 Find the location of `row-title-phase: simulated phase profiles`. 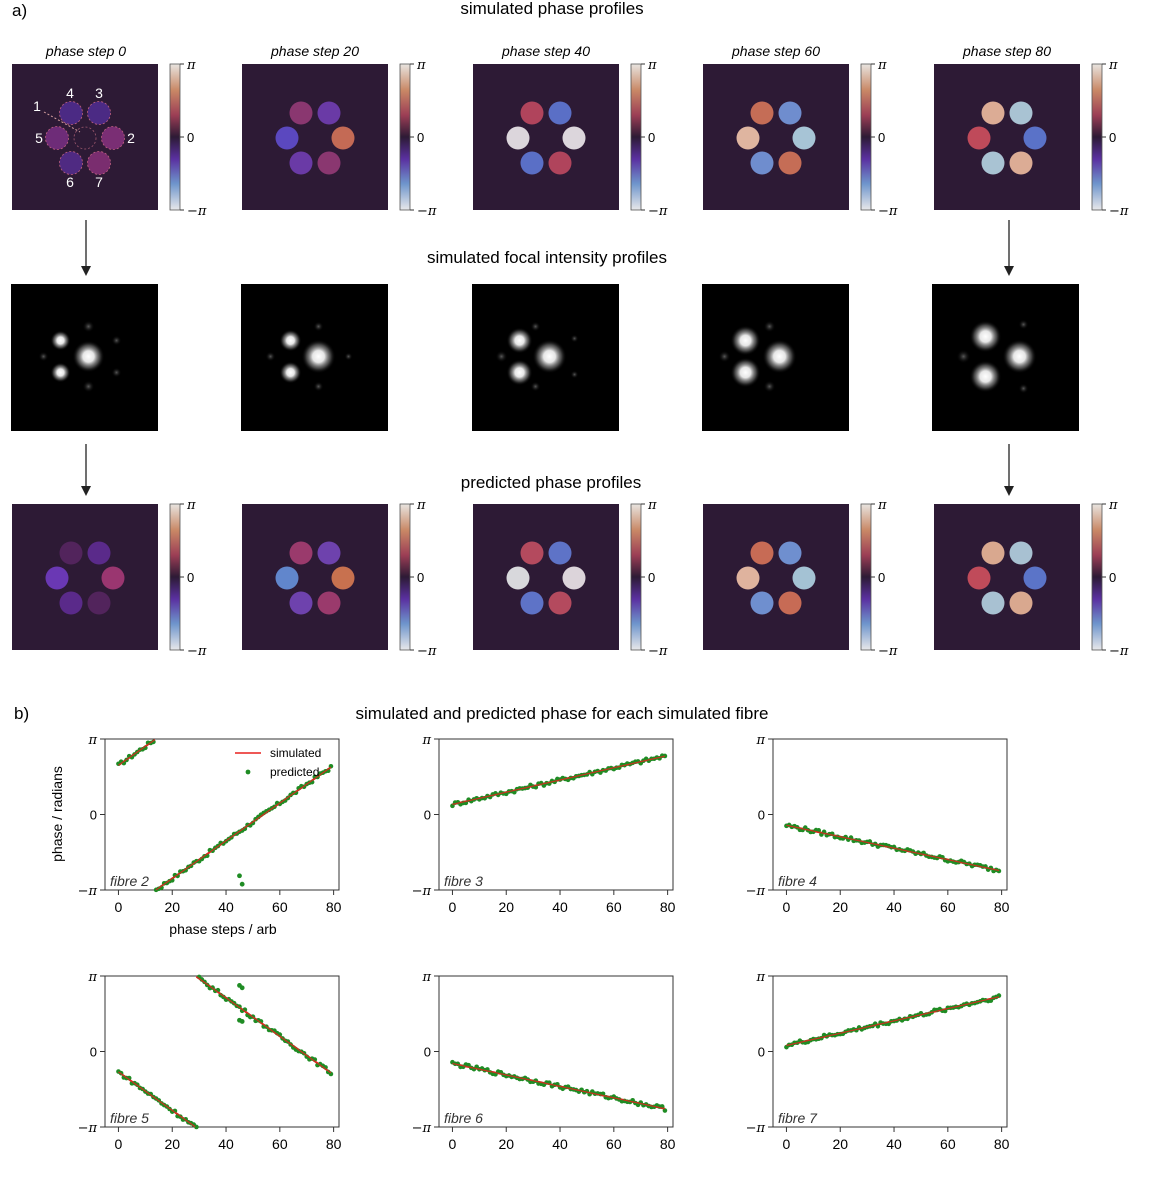

row-title-phase: simulated phase profiles is located at coordinates (551, 9).